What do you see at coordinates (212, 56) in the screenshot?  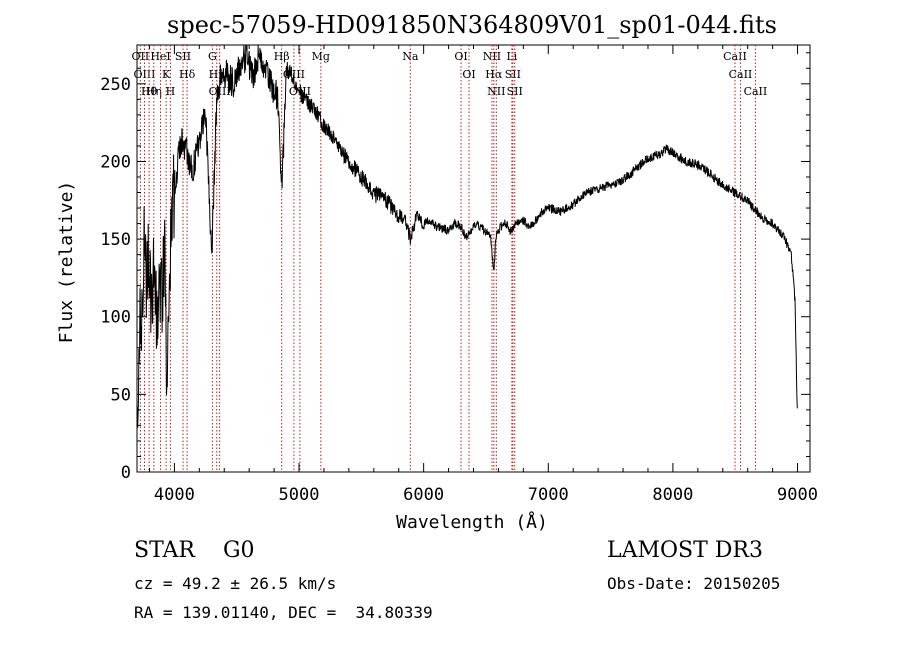 I see `spectral-line-label: G` at bounding box center [212, 56].